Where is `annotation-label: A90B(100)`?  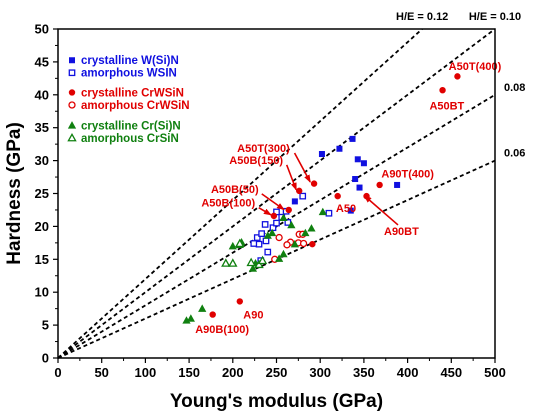 annotation-label: A90B(100) is located at coordinates (222, 330).